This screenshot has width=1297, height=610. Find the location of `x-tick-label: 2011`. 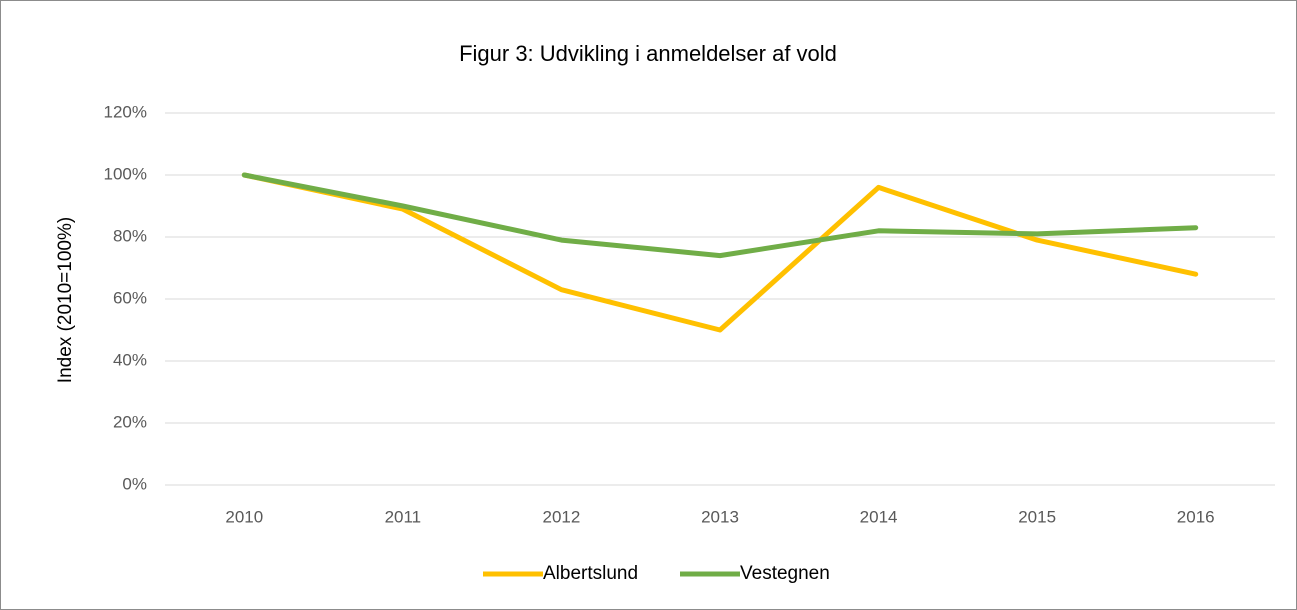

x-tick-label: 2011 is located at coordinates (403, 516).